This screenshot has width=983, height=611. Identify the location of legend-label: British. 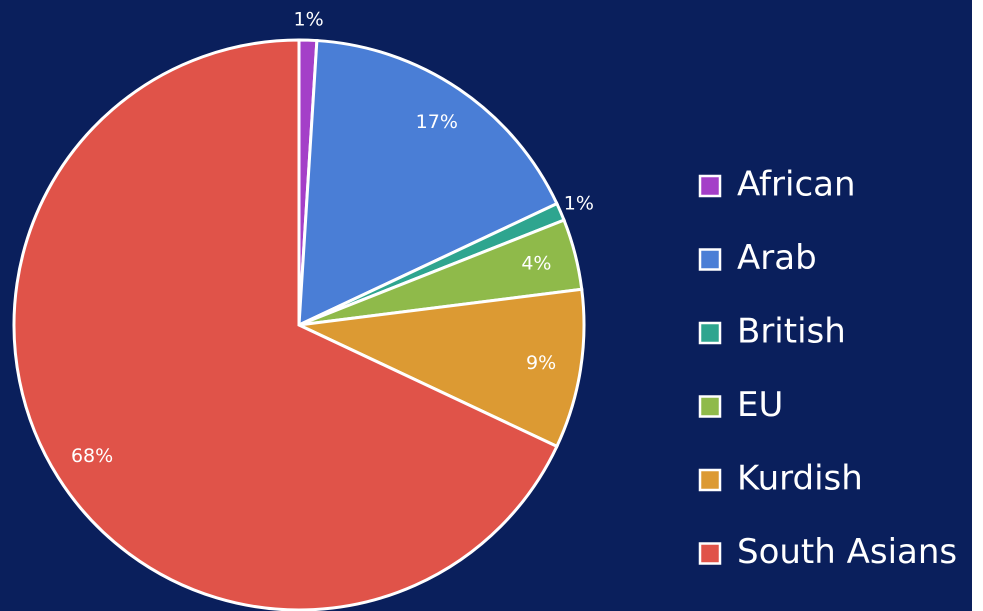
(791, 332).